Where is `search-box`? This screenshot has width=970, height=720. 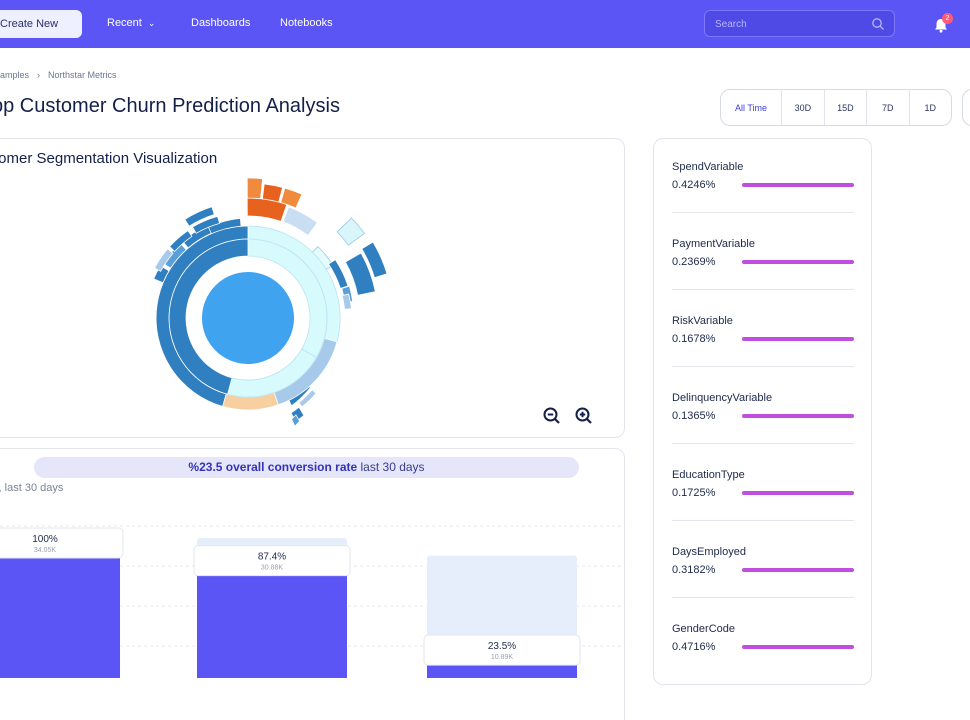 search-box is located at coordinates (799, 23).